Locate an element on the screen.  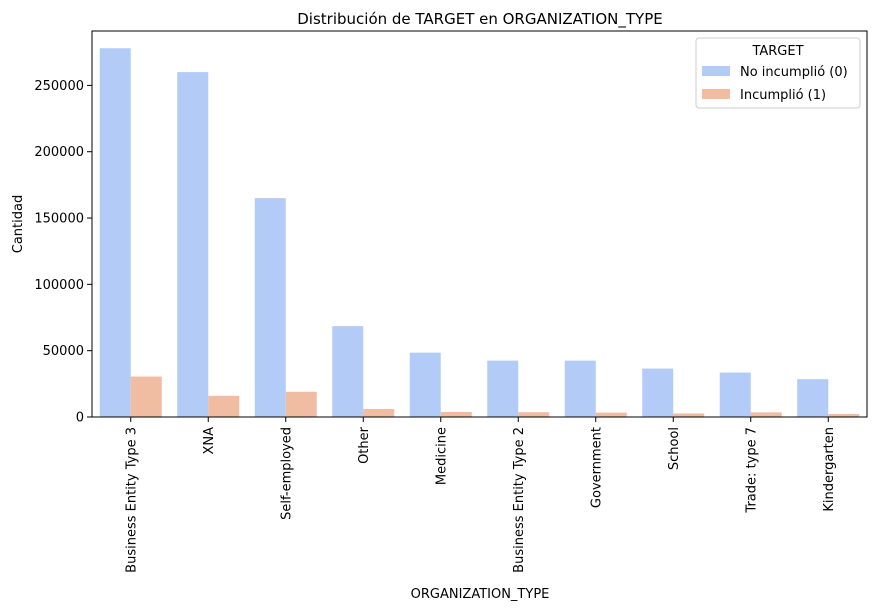
bar-school-incumplio is located at coordinates (689, 415).